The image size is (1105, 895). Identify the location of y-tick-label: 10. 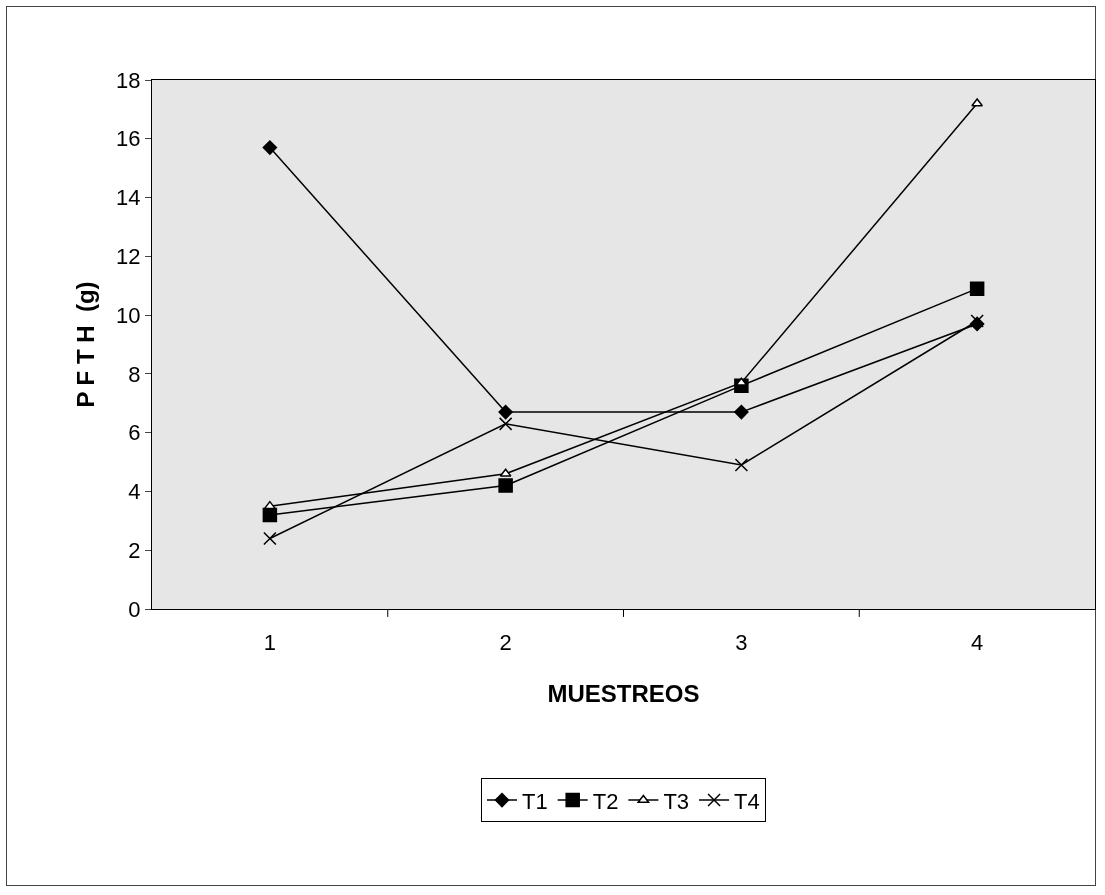
(128, 315).